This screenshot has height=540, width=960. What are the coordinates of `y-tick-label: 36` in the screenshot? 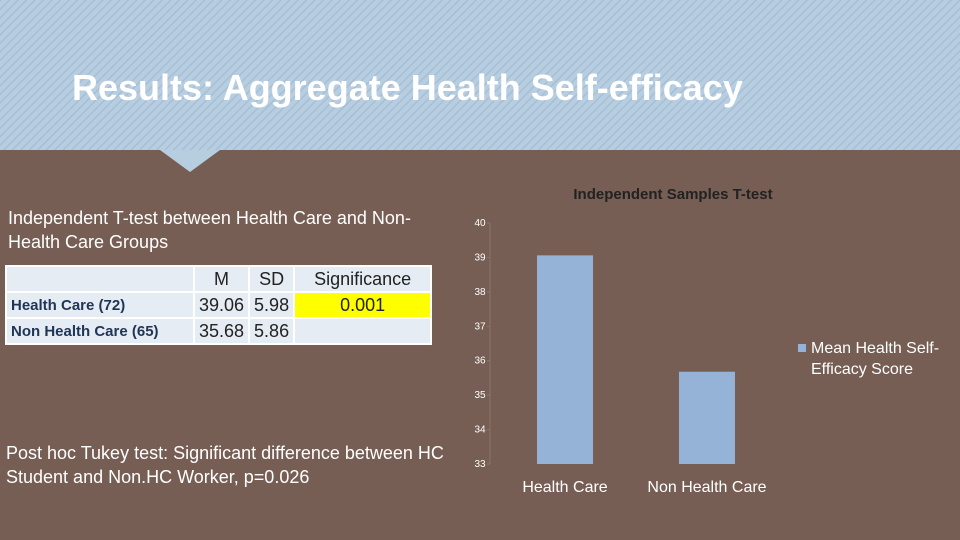 It's located at (480, 361).